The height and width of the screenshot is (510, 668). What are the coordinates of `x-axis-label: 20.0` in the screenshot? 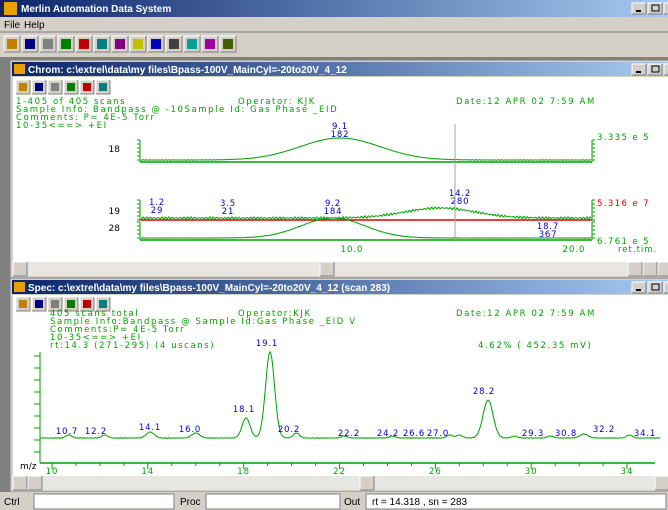 It's located at (574, 250).